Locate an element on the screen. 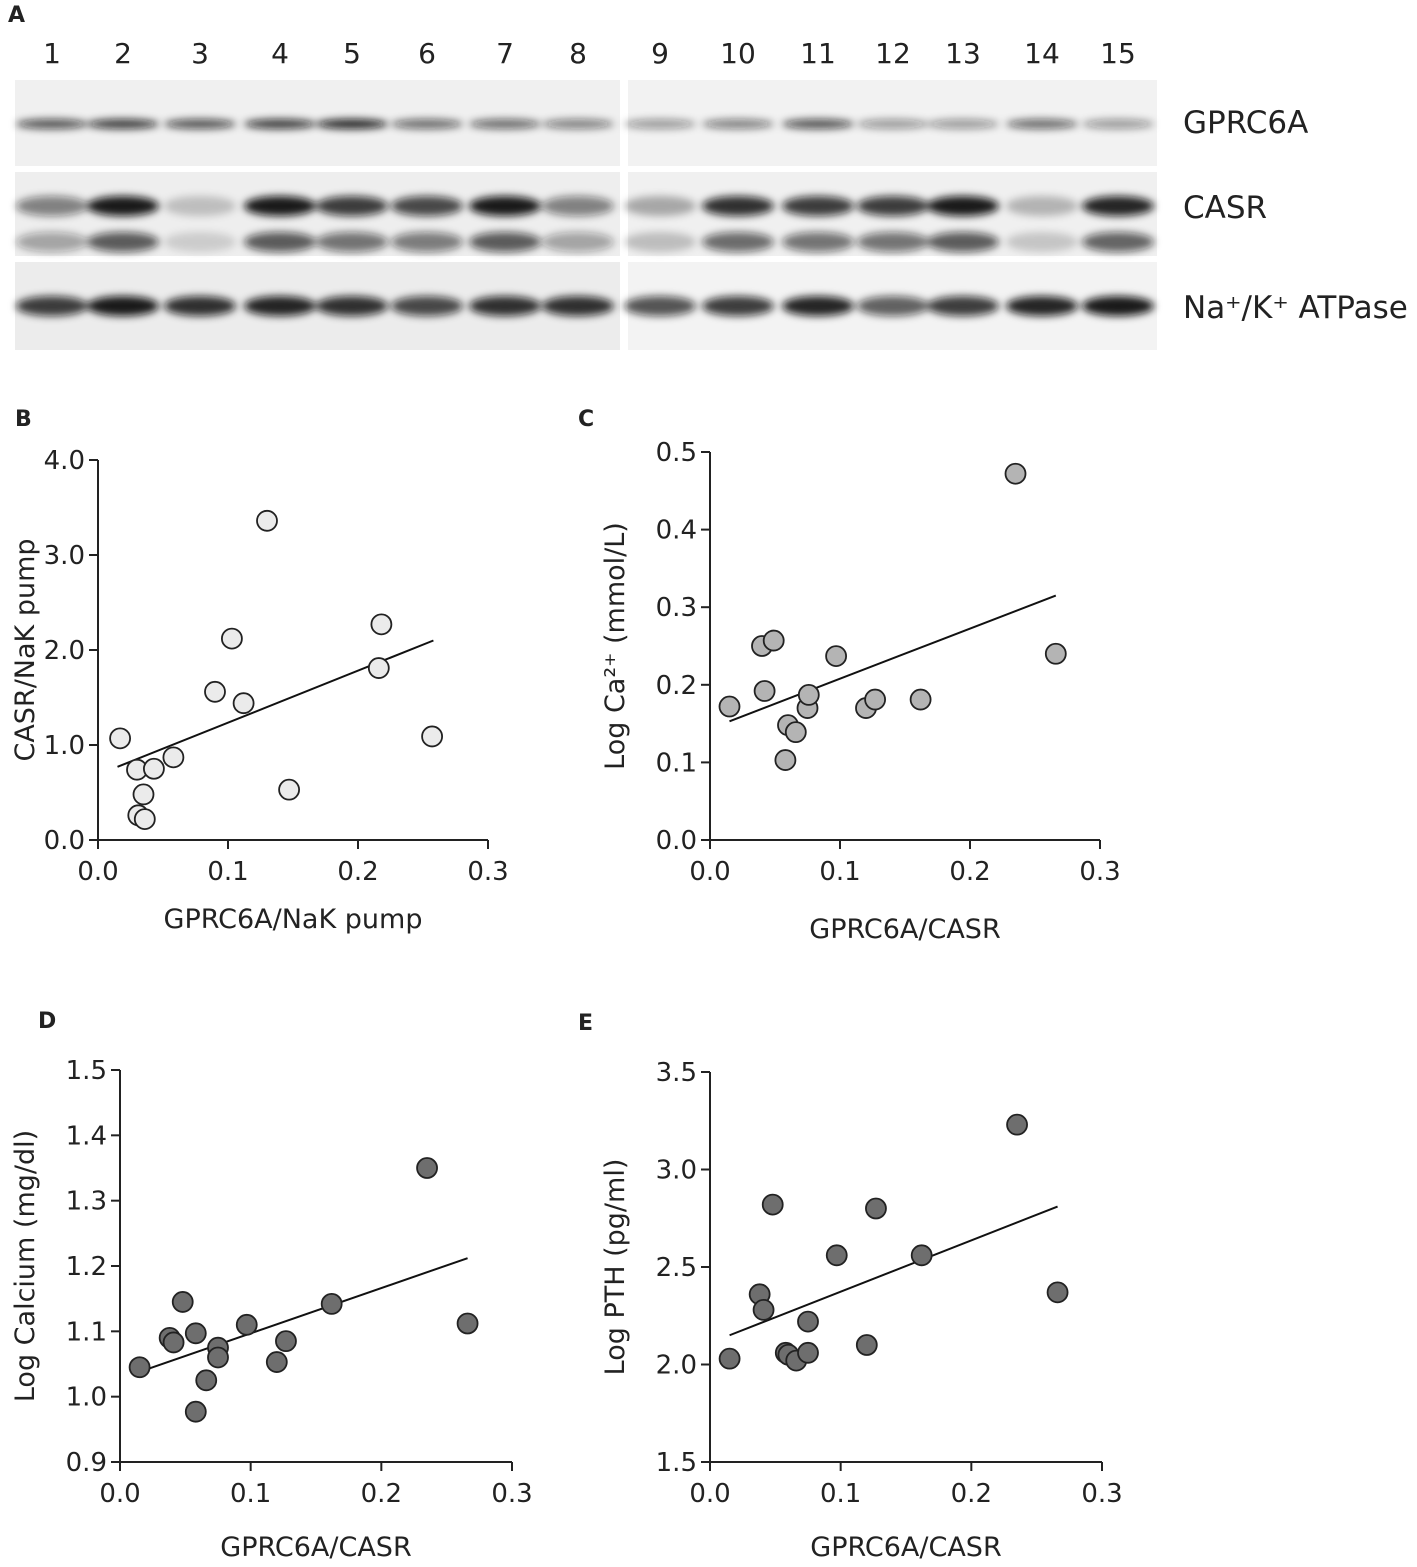 This screenshot has width=1417, height=1567. lane-label: 3 is located at coordinates (200, 53).